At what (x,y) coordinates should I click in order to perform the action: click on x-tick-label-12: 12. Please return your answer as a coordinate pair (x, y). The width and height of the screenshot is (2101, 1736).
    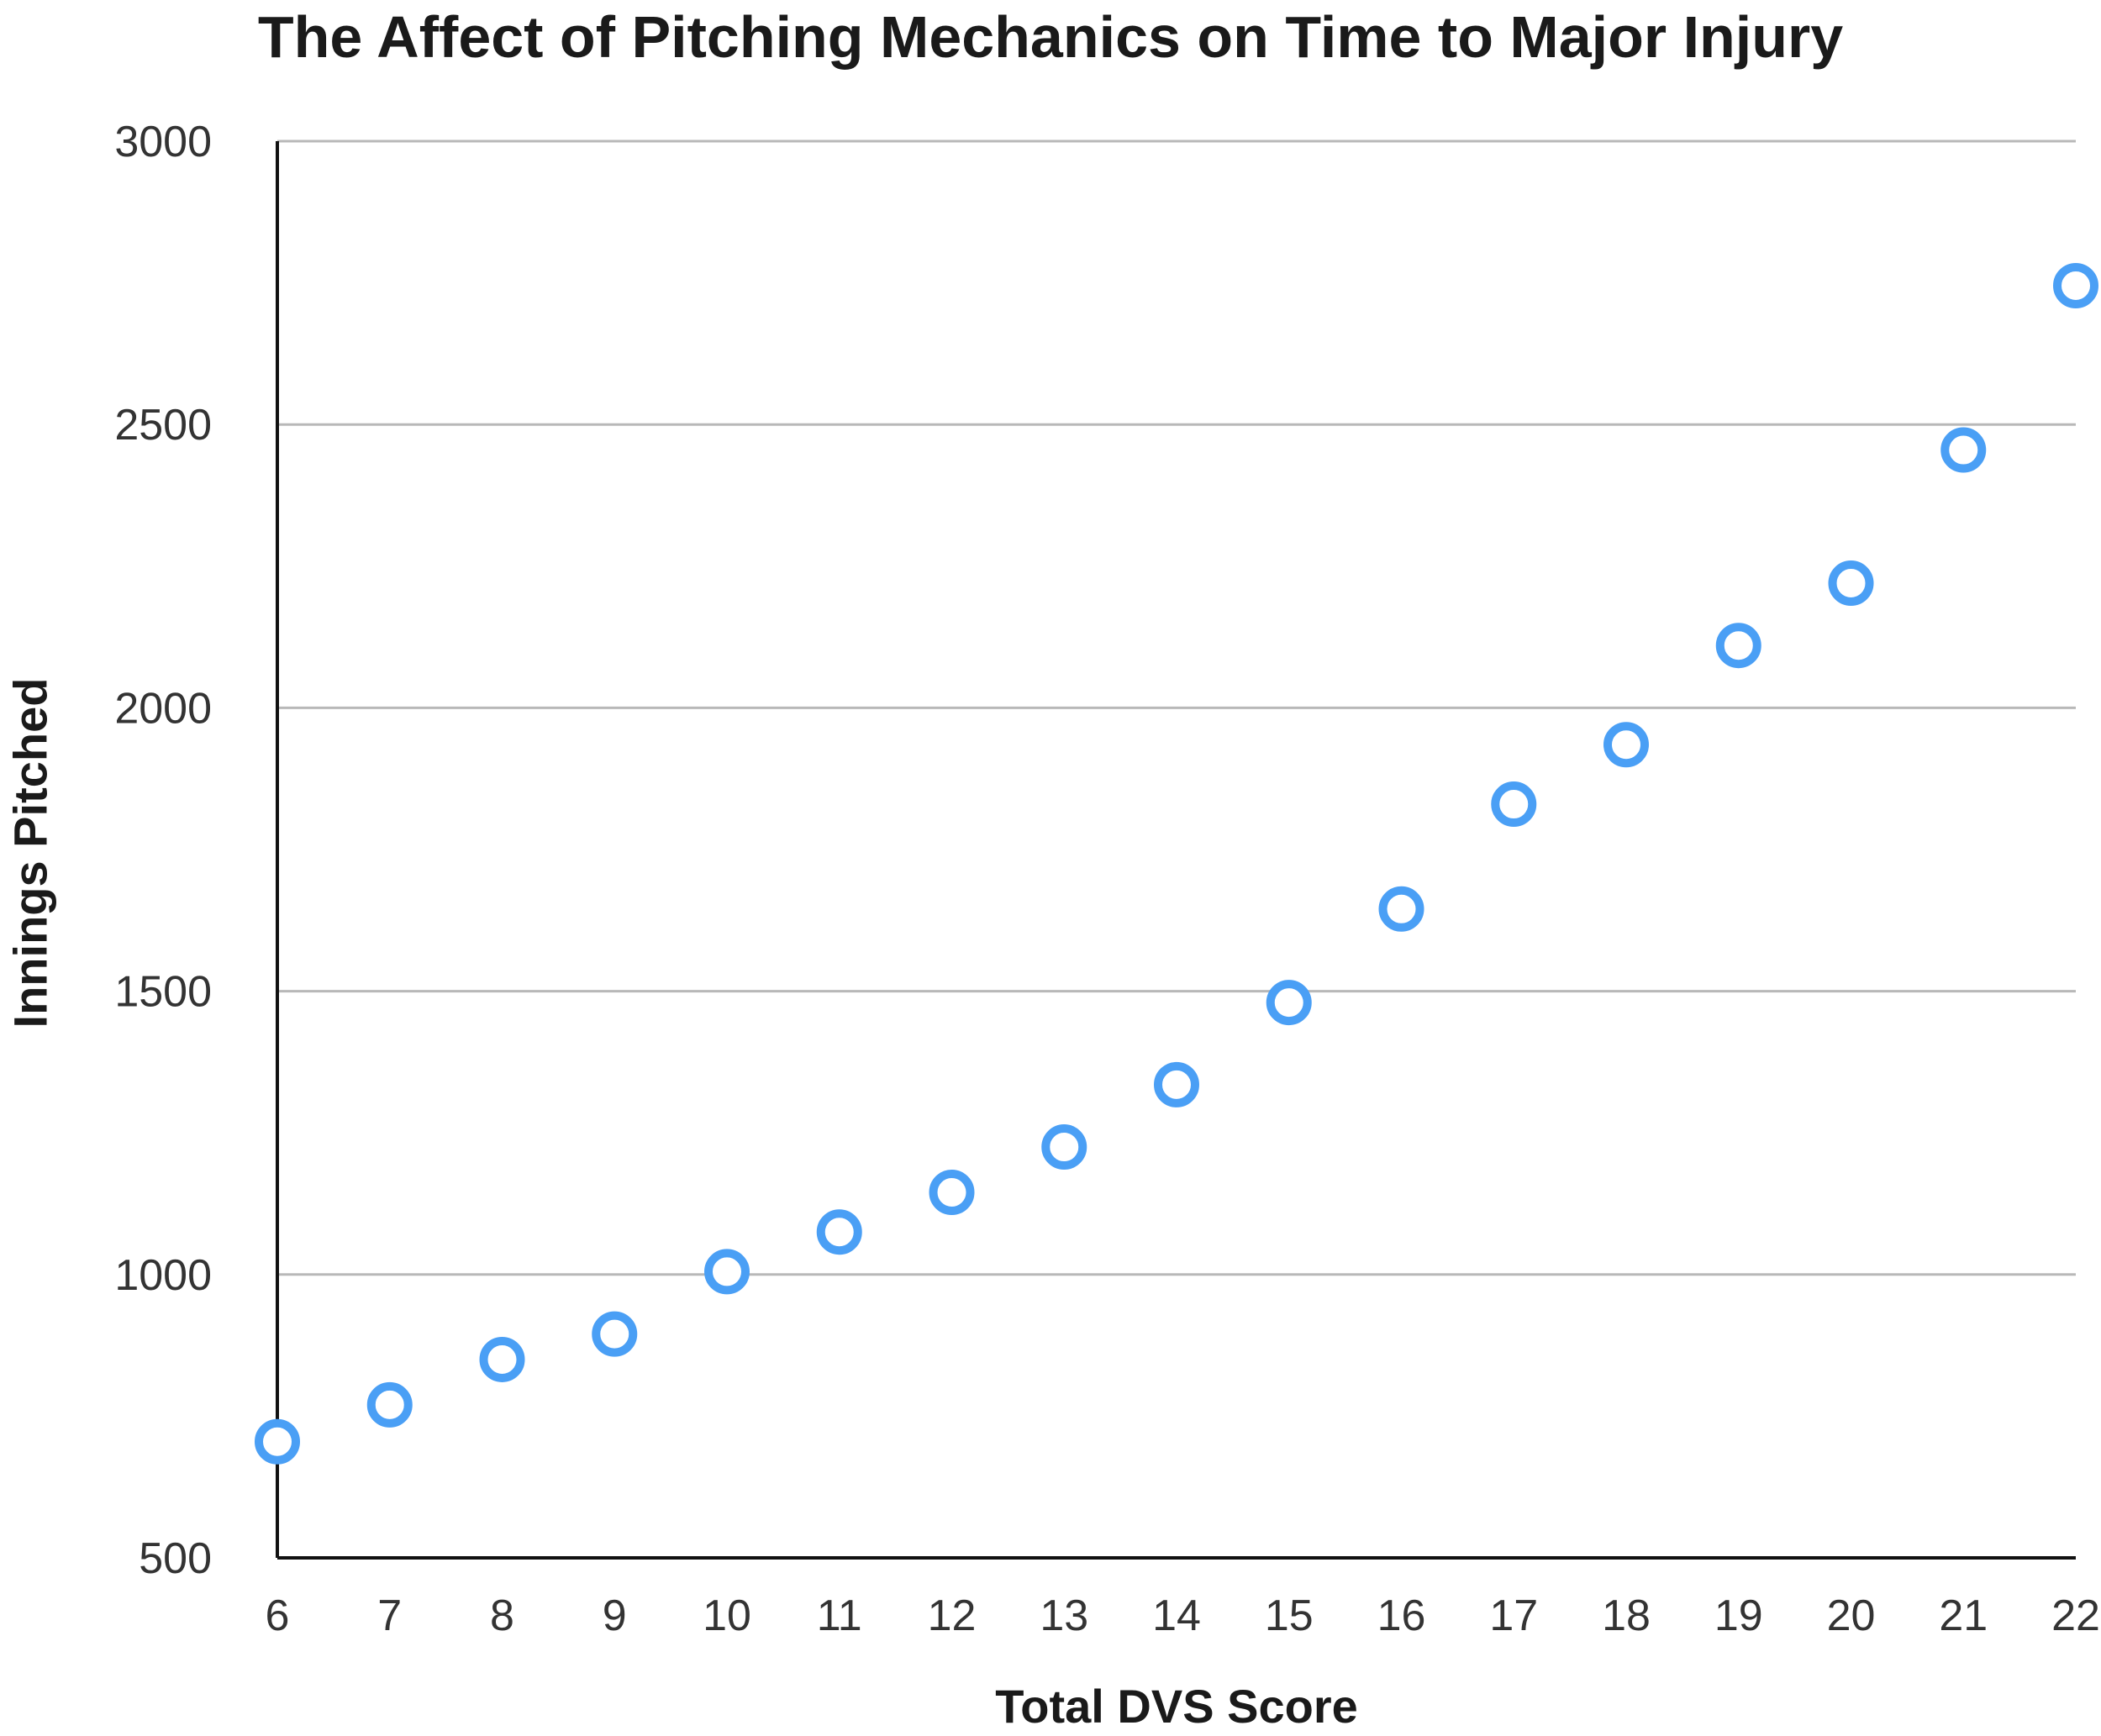
    Looking at the image, I should click on (952, 1615).